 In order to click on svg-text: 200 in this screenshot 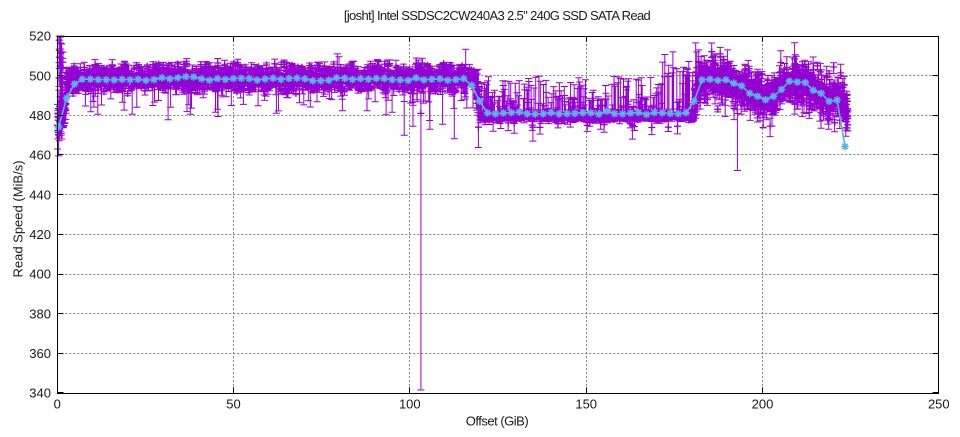, I will do `click(763, 403)`.